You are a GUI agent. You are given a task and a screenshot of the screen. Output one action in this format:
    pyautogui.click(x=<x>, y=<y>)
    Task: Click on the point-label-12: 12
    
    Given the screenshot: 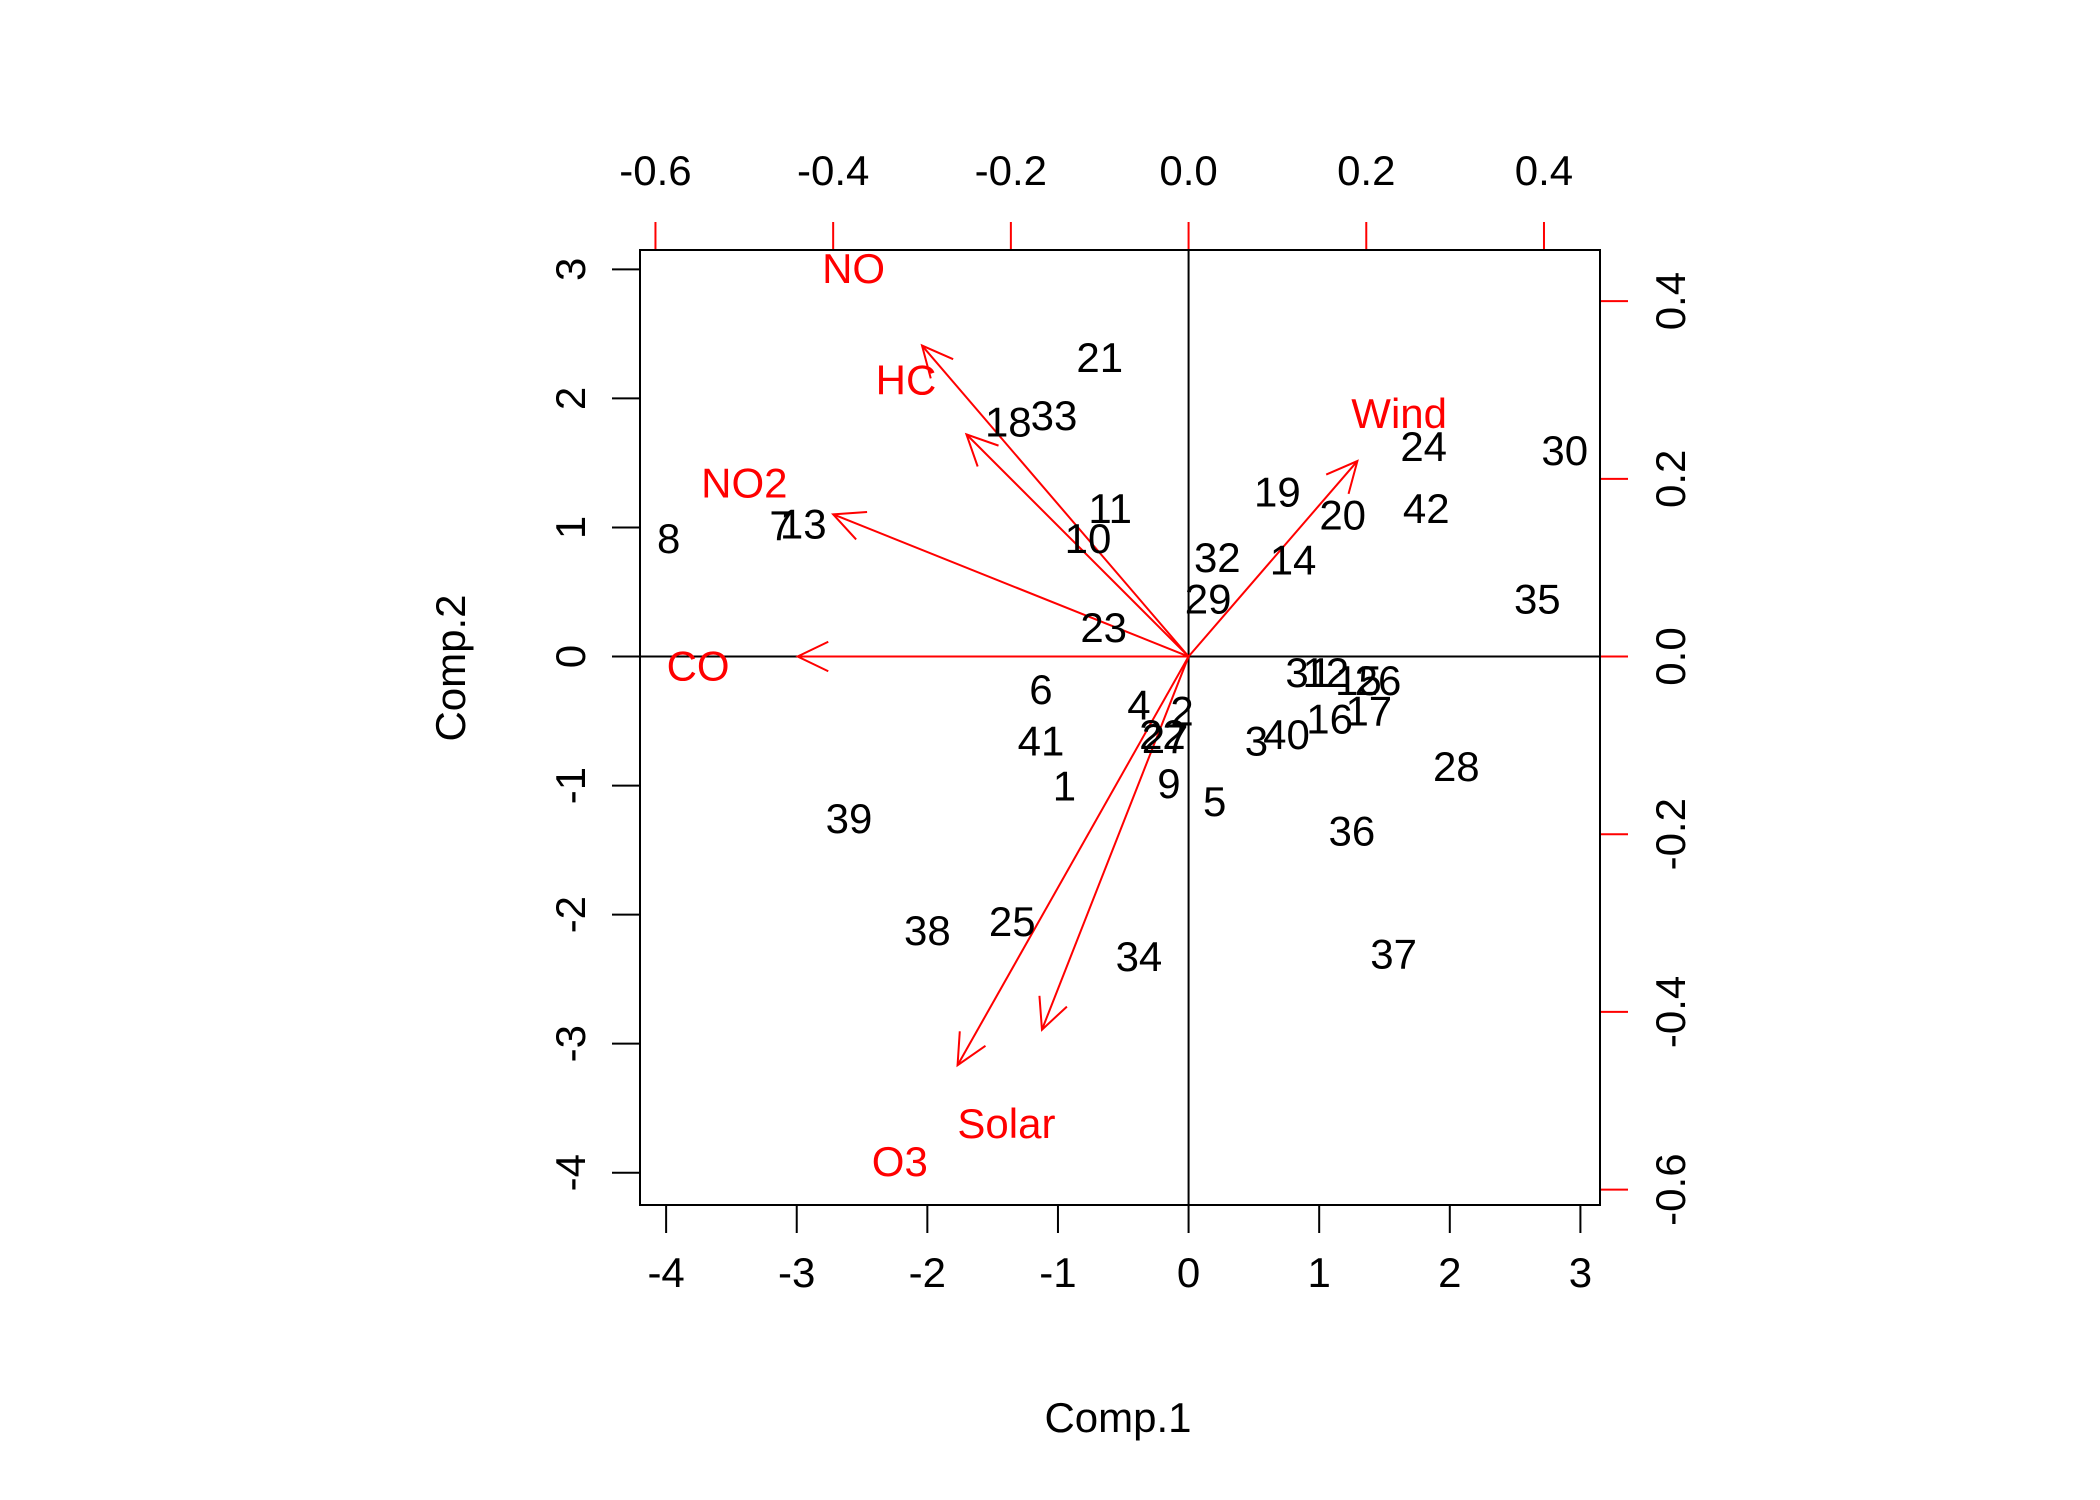 What is the action you would take?
    pyautogui.click(x=1325, y=672)
    